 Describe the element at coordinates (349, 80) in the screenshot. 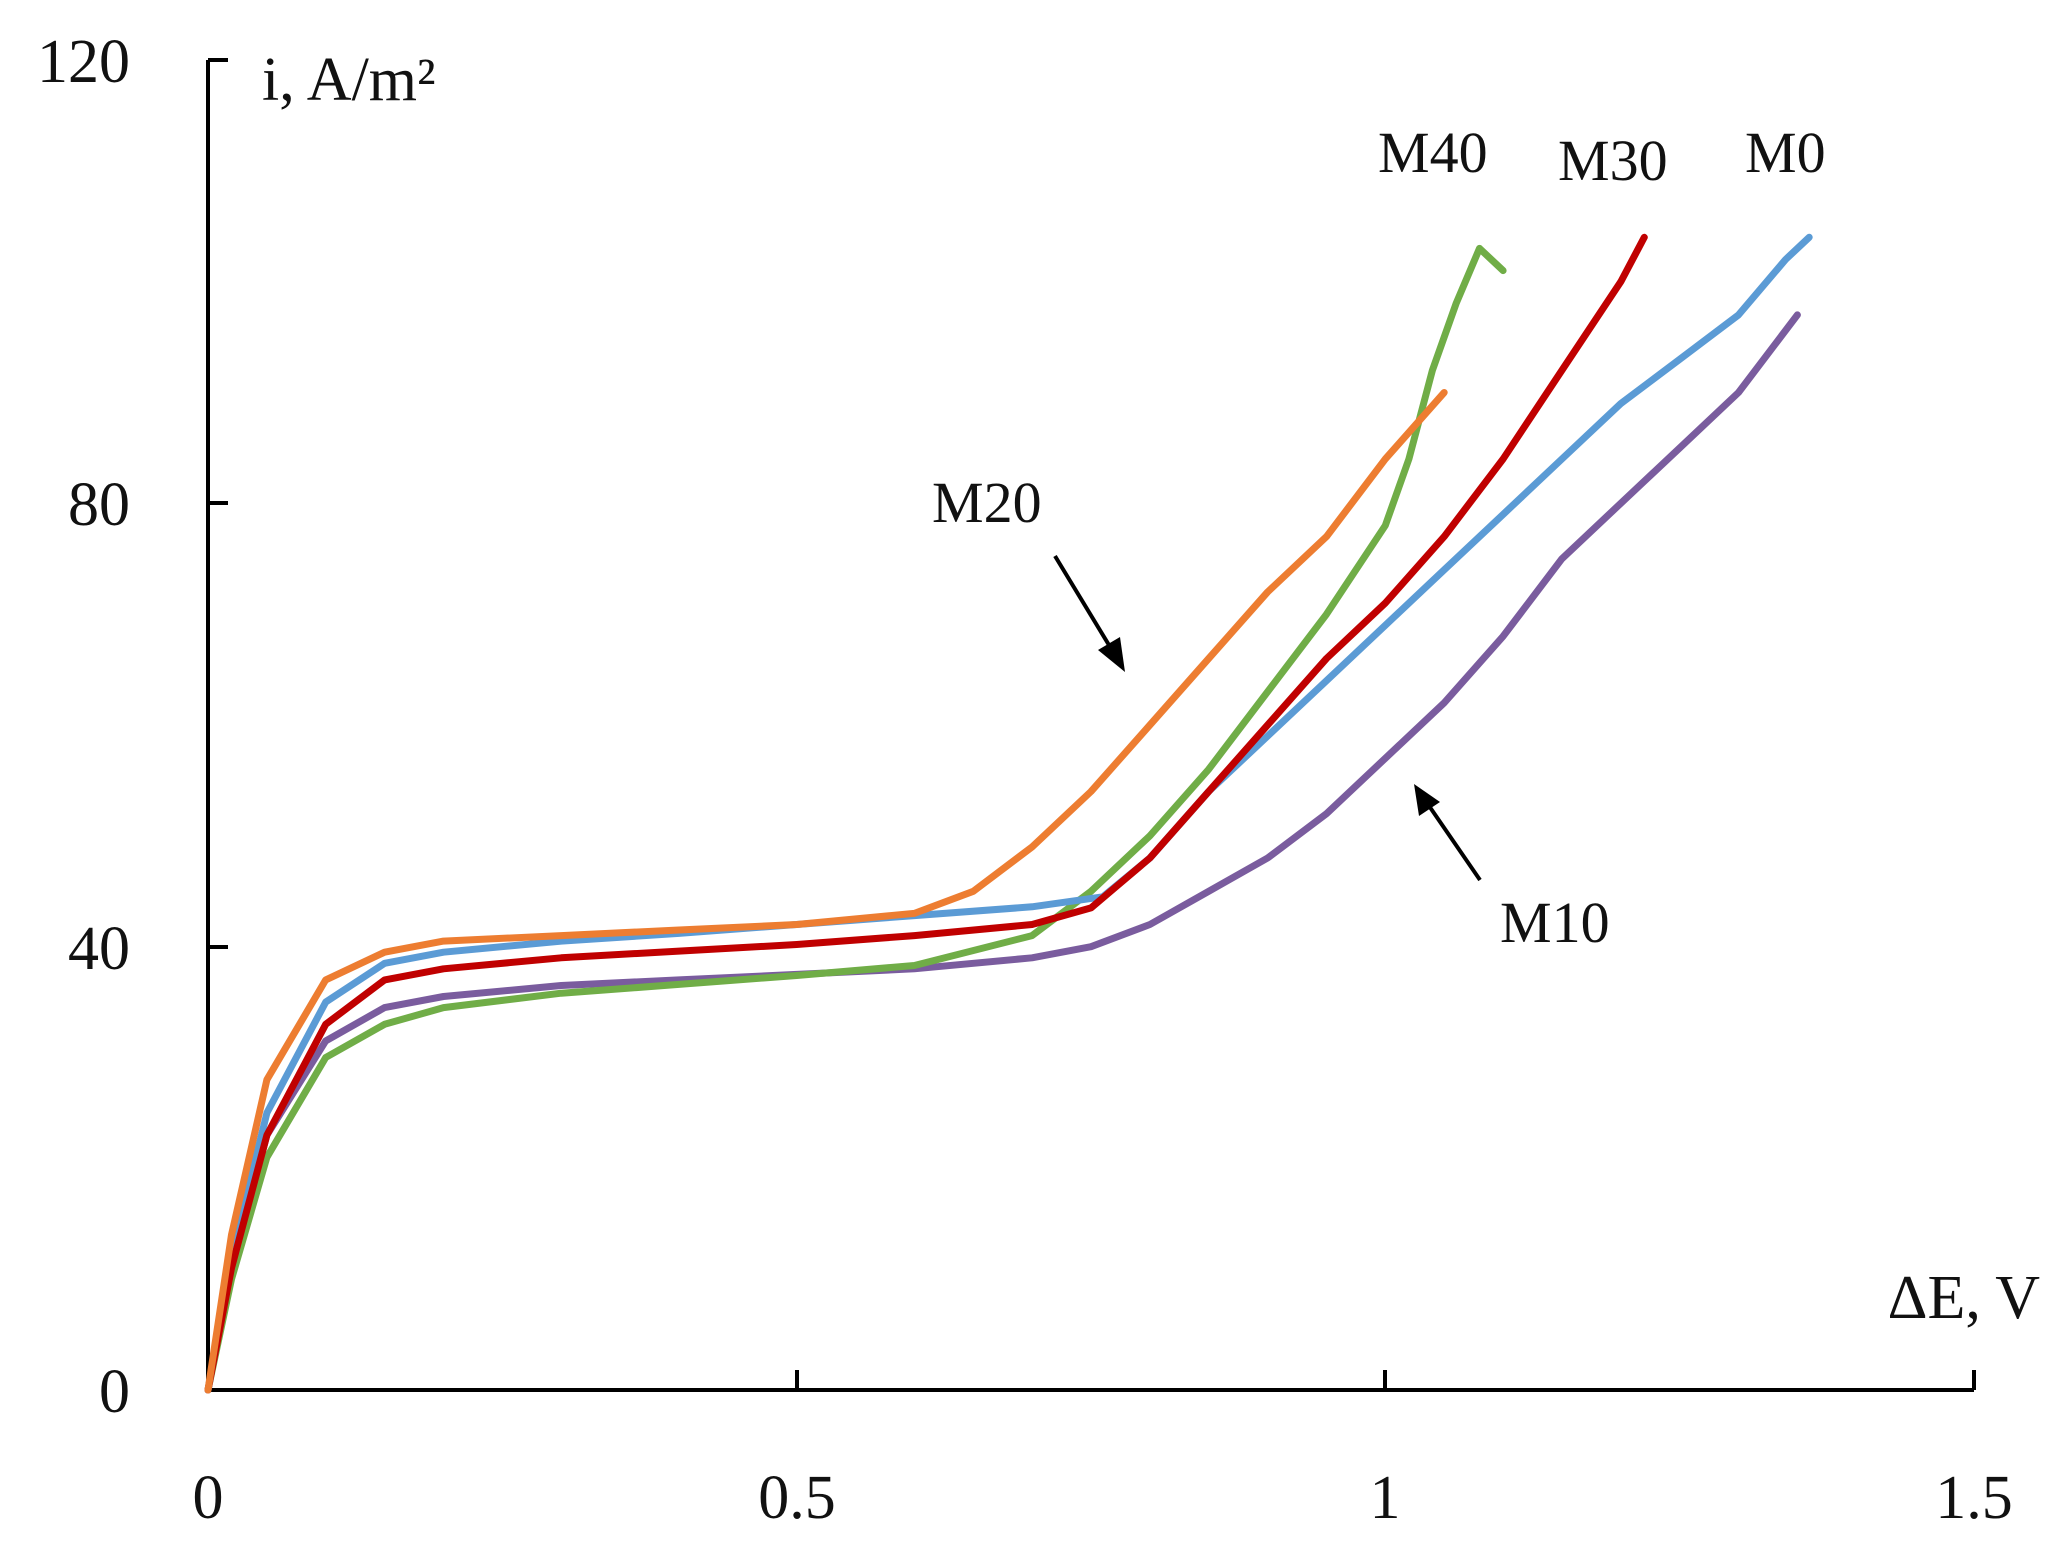

I see `y-axis-title: i, A/m²` at that location.